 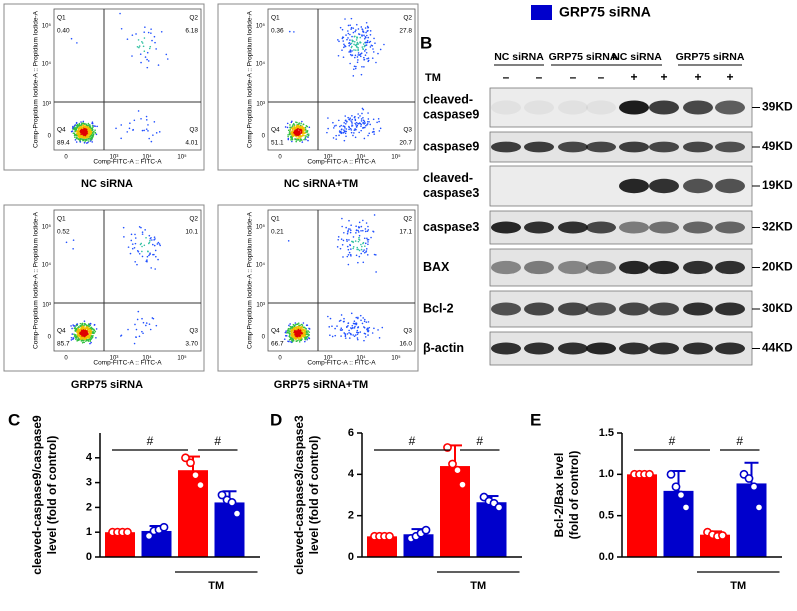 I want to click on plot-caption: GRP75 siRNA, so click(x=107, y=385).